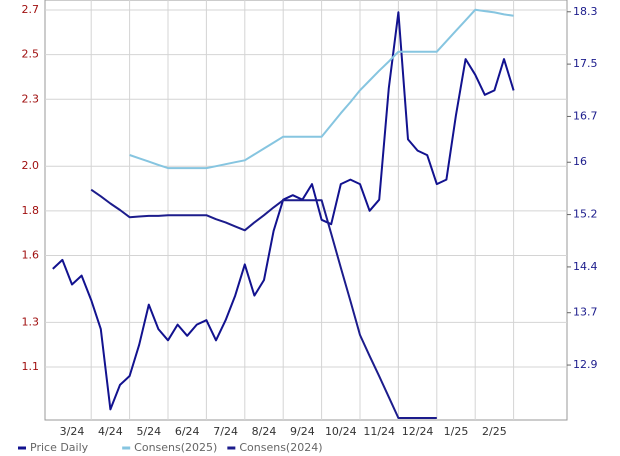  I want to click on y2-tick-label: 13.7, so click(585, 312).